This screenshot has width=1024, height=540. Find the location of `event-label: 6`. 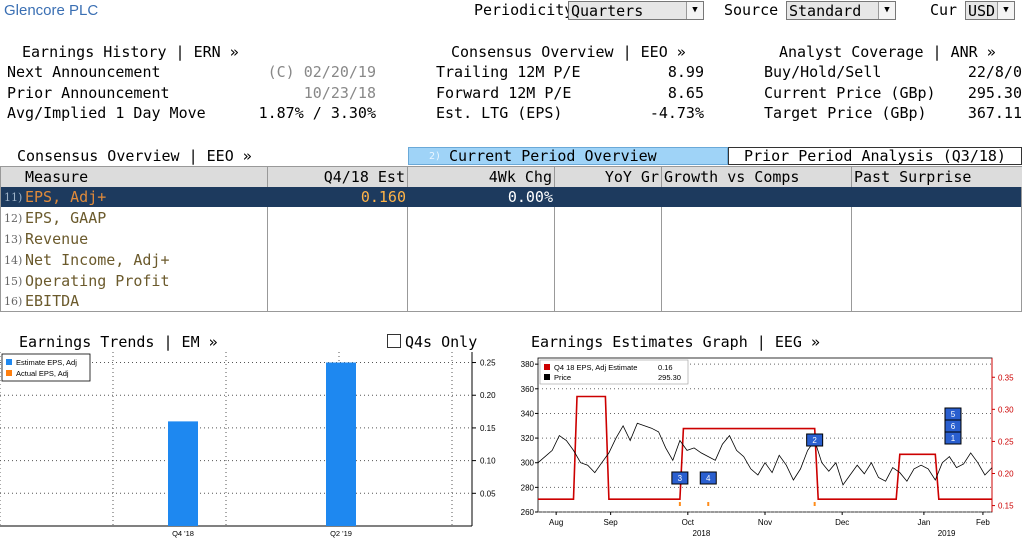

event-label: 6 is located at coordinates (953, 426).